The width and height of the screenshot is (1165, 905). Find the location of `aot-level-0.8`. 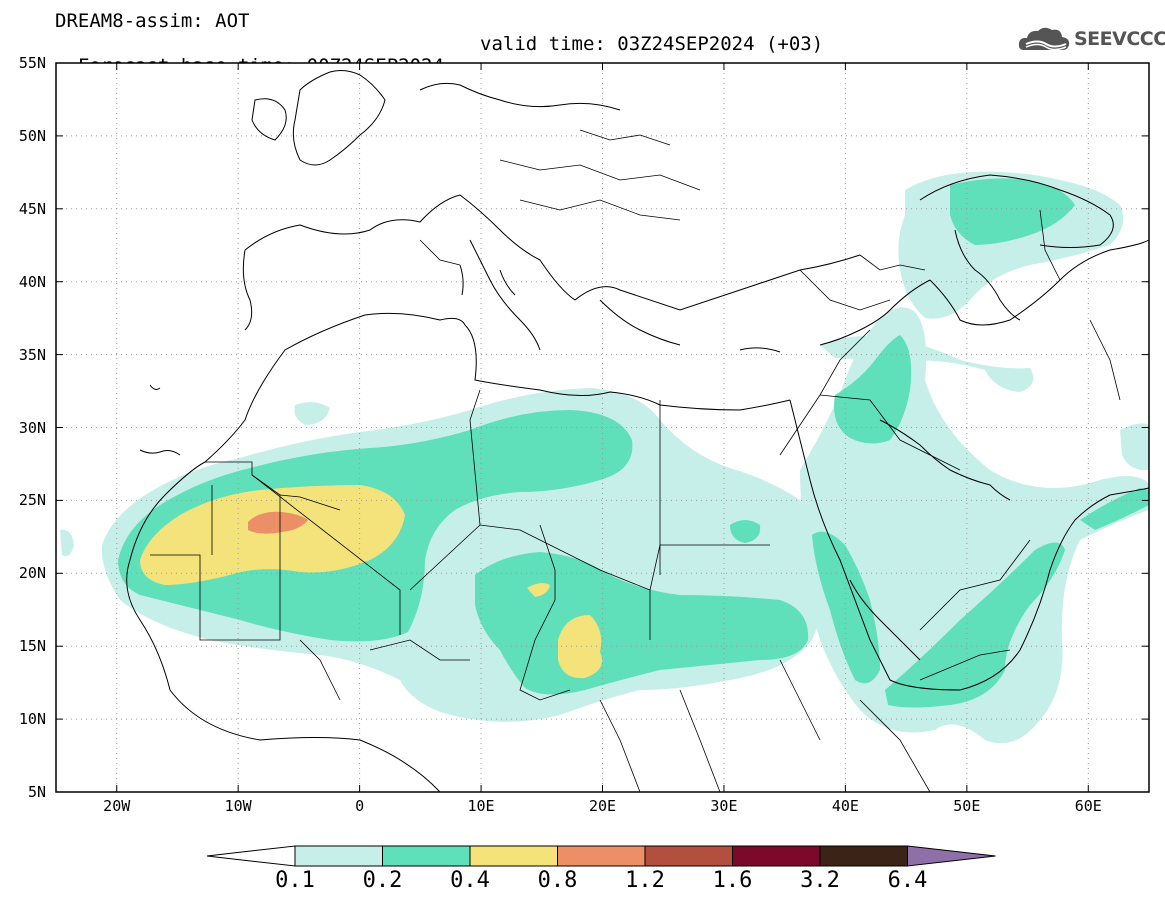

aot-level-0.8 is located at coordinates (278, 522).